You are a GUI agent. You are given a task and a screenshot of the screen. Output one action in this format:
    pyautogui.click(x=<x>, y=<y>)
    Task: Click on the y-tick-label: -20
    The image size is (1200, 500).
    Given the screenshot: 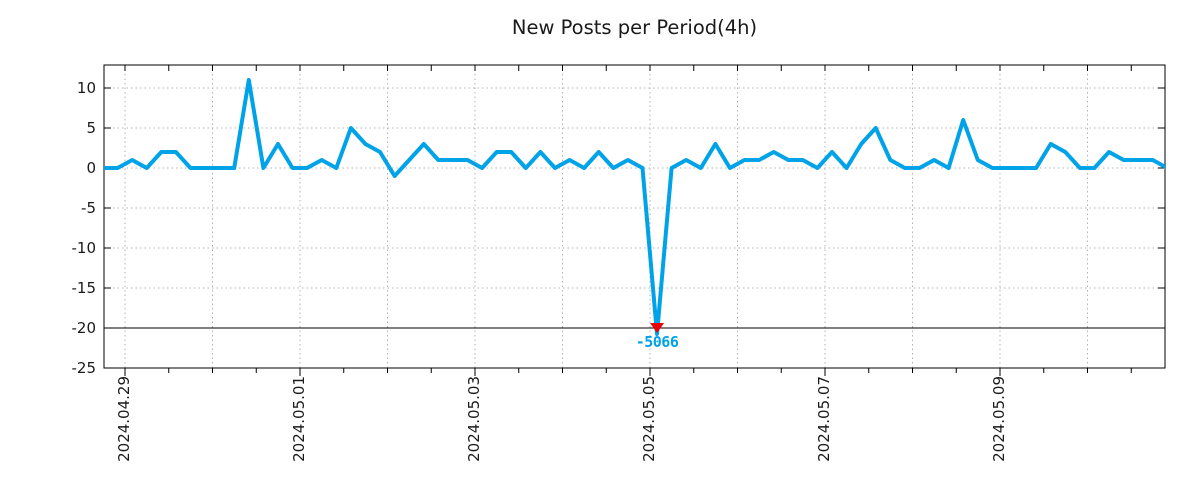 What is the action you would take?
    pyautogui.click(x=84, y=328)
    